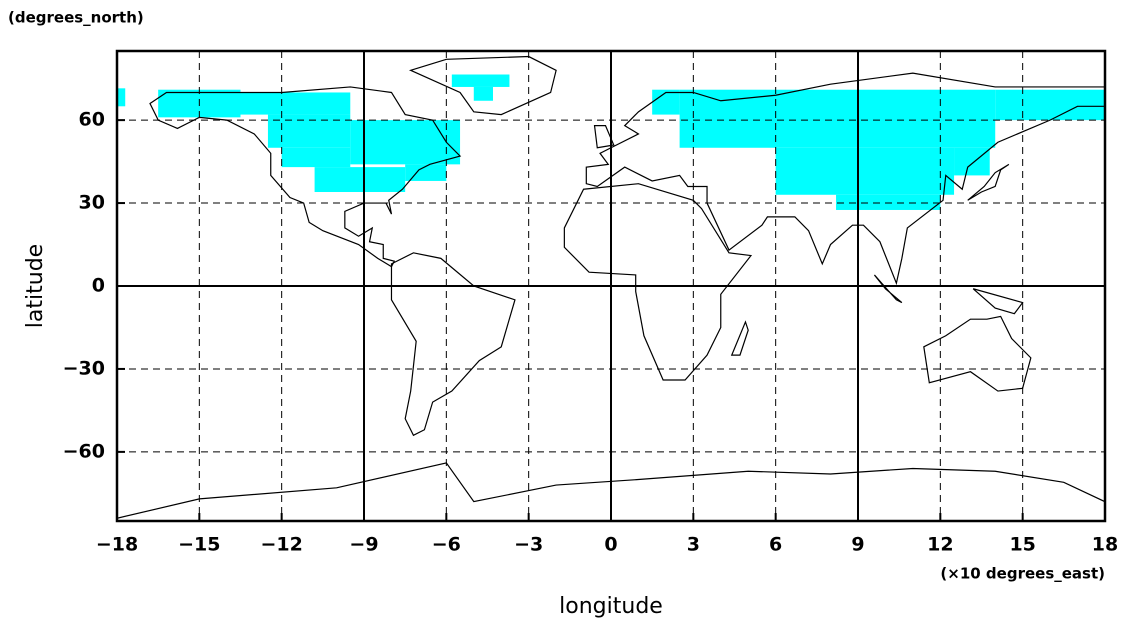 This screenshot has width=1137, height=631. What do you see at coordinates (92, 120) in the screenshot?
I see `y-tick-label: 60` at bounding box center [92, 120].